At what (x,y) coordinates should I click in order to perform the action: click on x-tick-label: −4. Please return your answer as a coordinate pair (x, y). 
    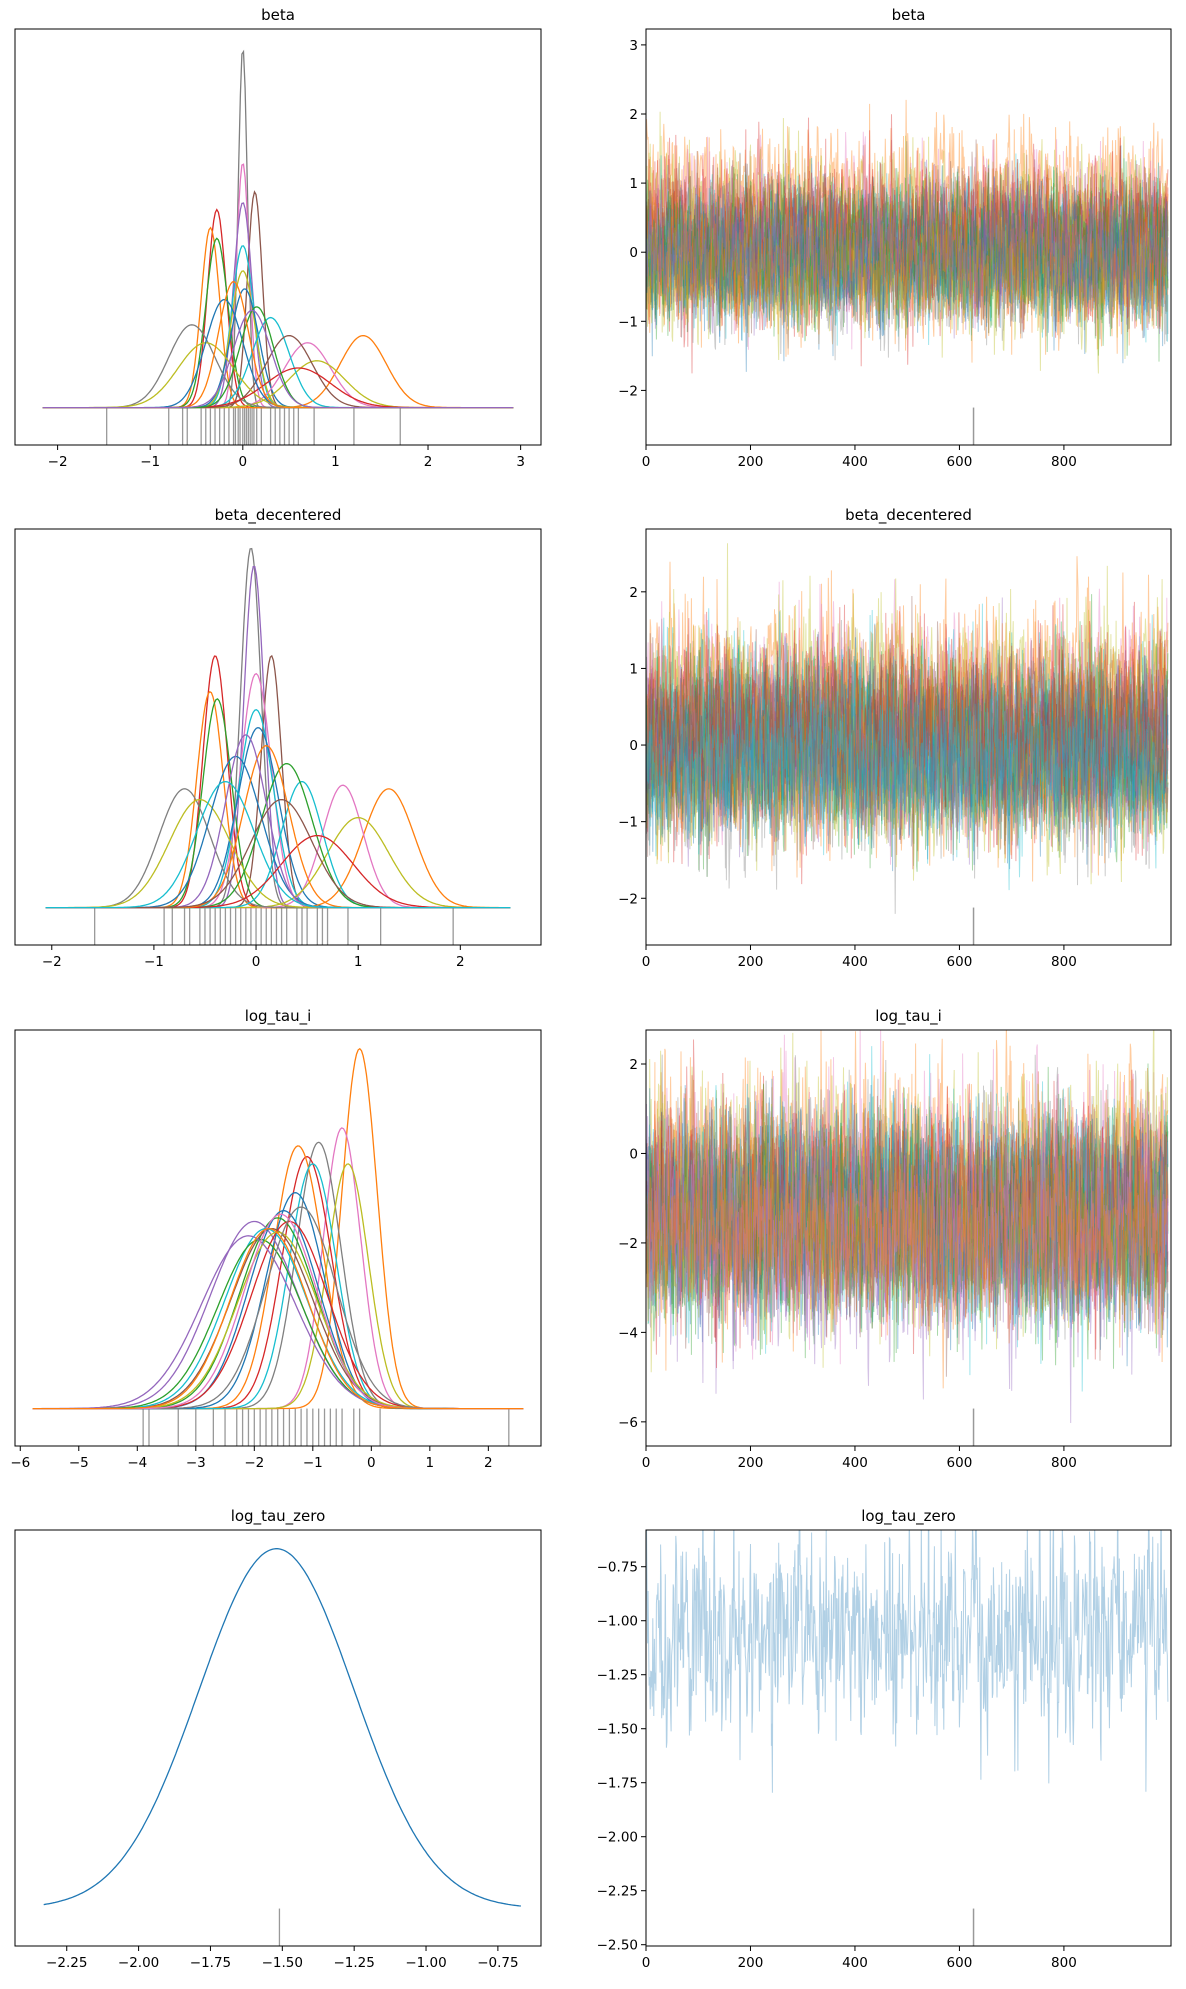
    Looking at the image, I should click on (137, 1463).